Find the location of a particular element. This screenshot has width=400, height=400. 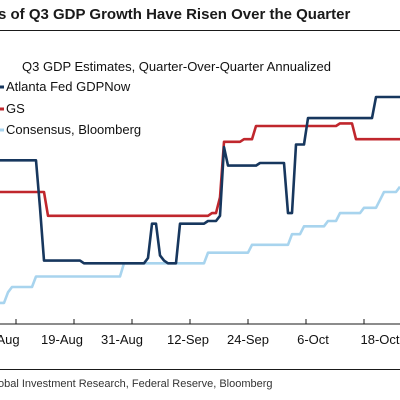

legend-label: GS is located at coordinates (15, 108).